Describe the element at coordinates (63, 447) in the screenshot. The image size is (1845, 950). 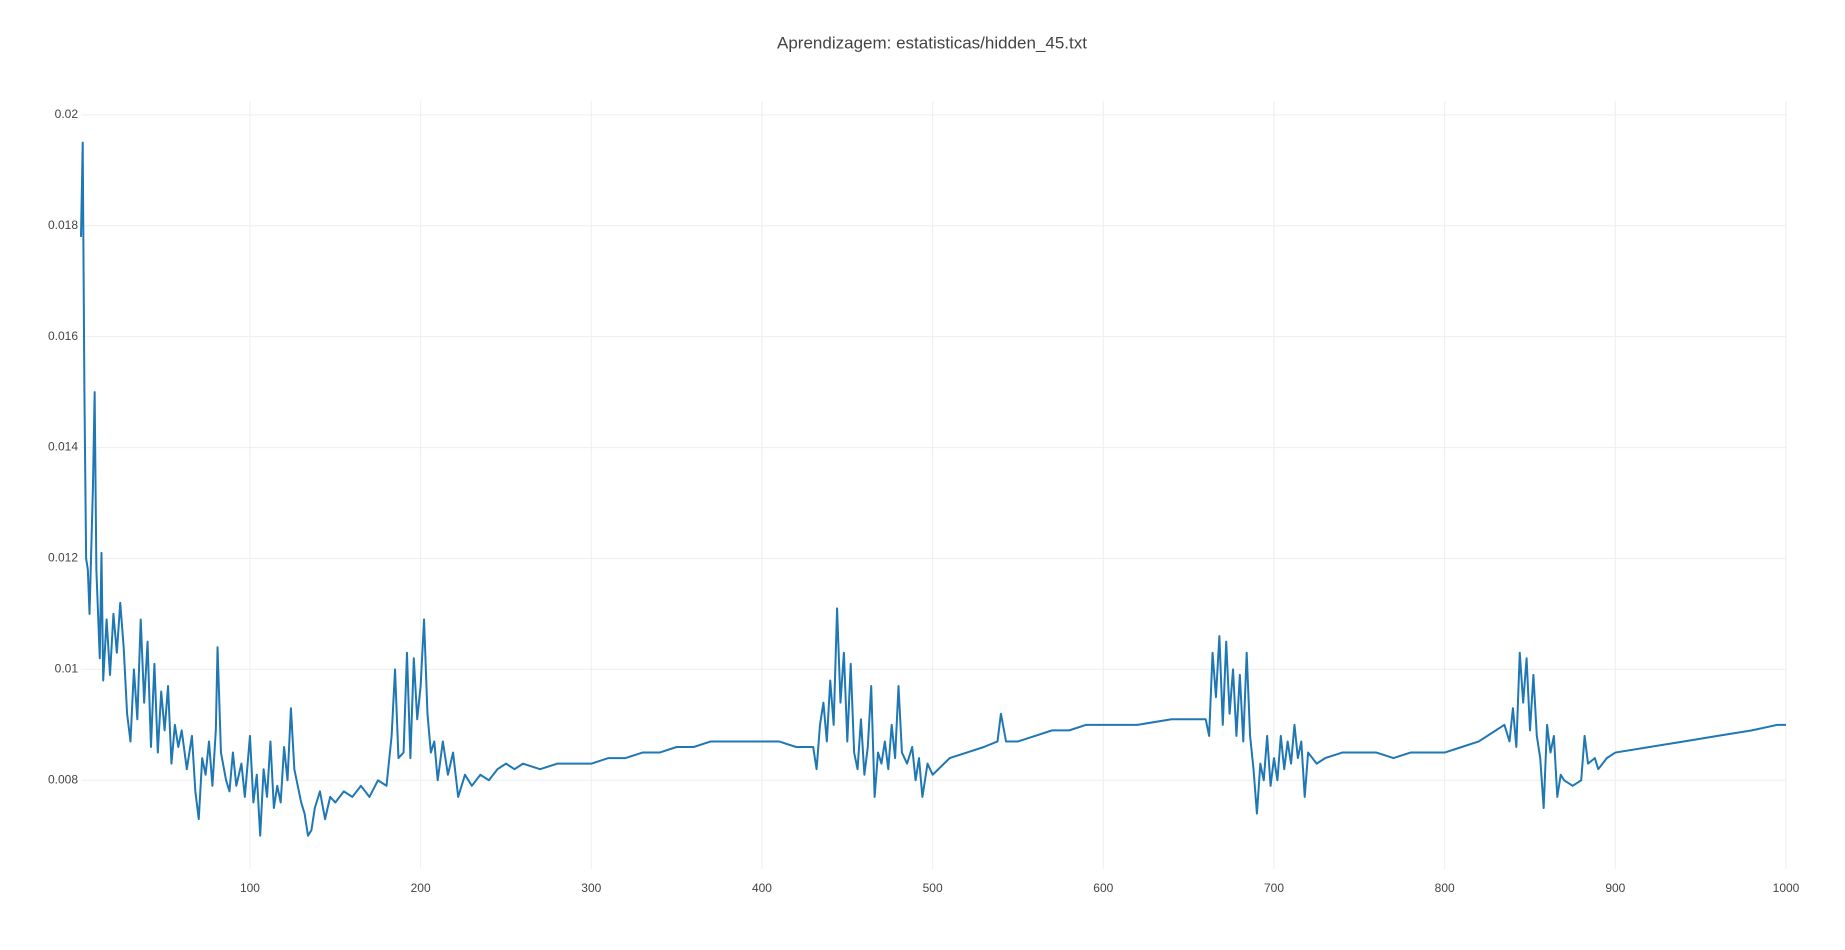
I see `y-tick-label: 0.014` at that location.